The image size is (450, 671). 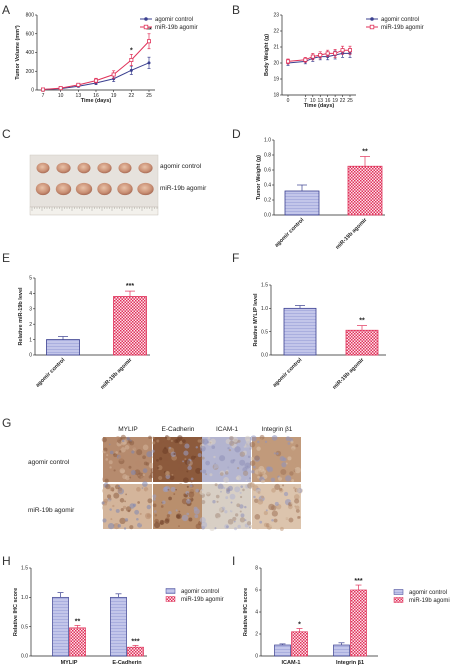 I want to click on y-tick-label: 19, so click(x=276, y=80).